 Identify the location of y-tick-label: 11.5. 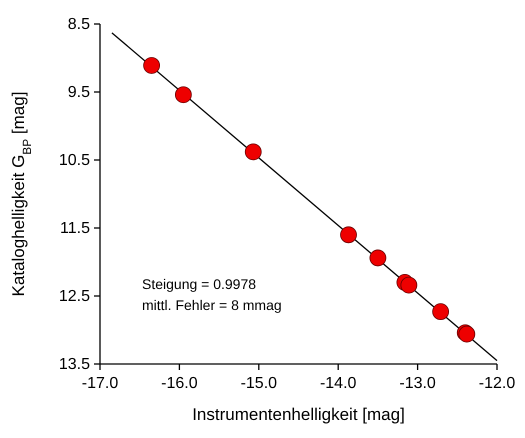
(75, 228).